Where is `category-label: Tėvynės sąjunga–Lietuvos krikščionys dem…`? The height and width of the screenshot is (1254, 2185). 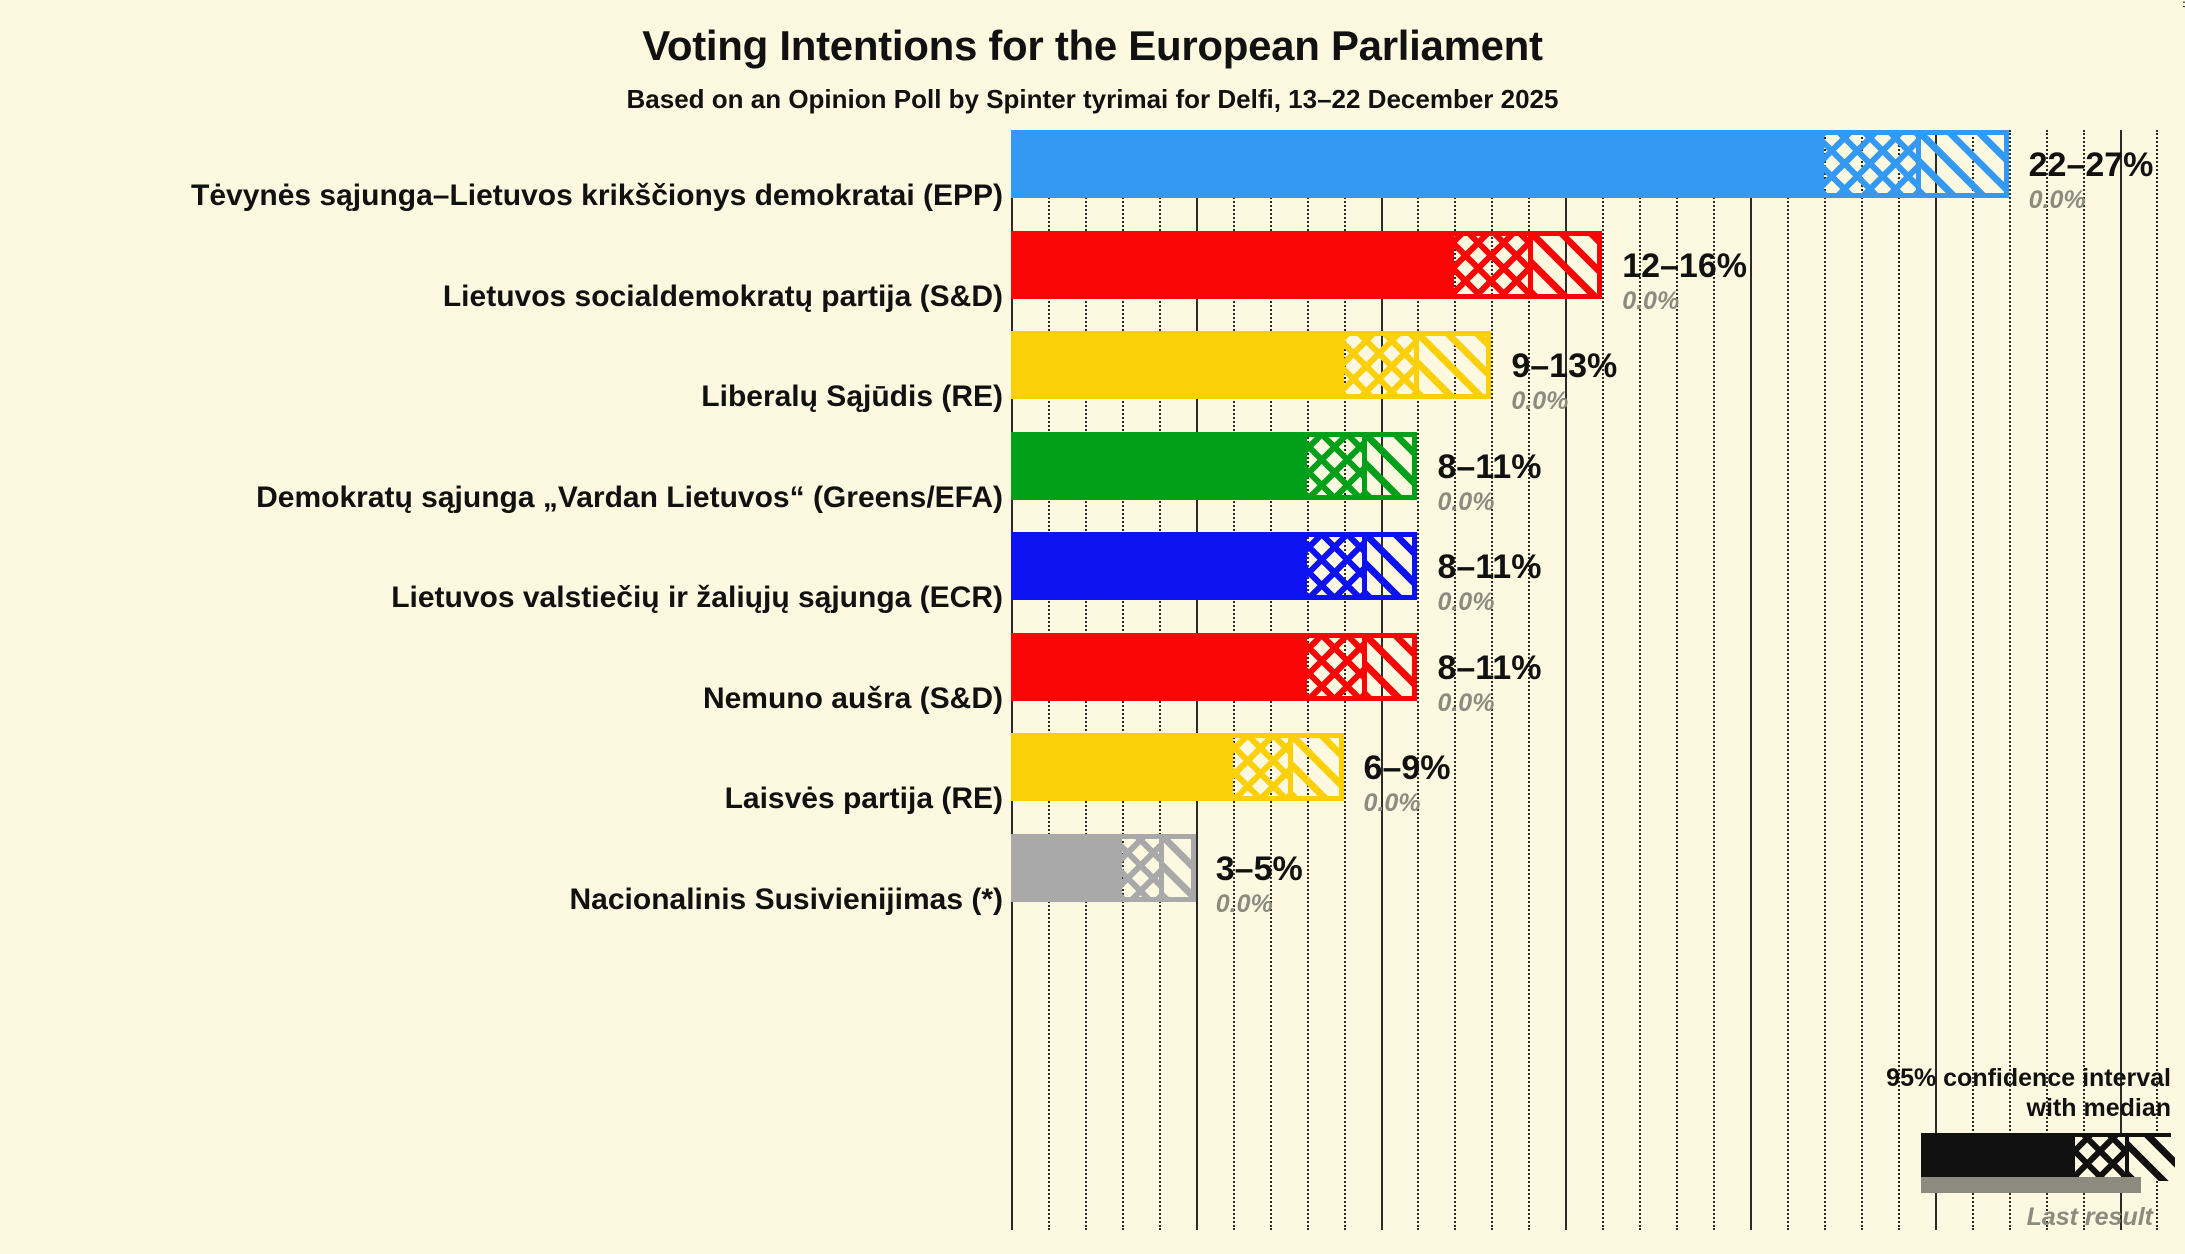
category-label: Tėvynės sąjunga–Lietuvos krikščionys dem… is located at coordinates (597, 195).